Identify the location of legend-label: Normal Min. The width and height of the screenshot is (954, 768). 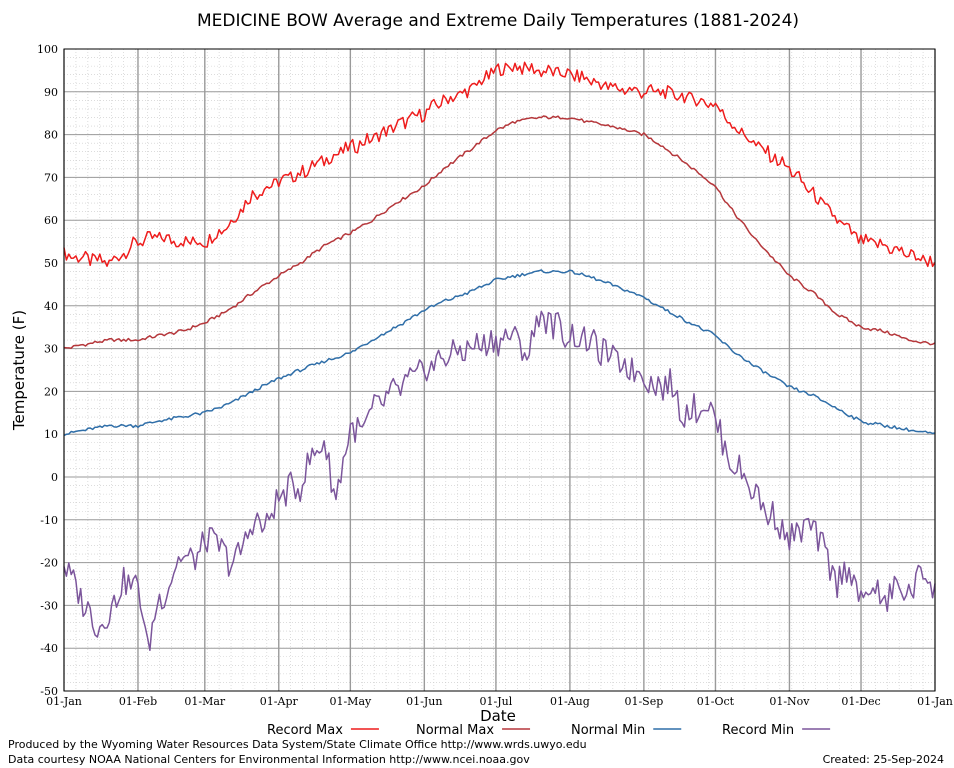
(608, 730).